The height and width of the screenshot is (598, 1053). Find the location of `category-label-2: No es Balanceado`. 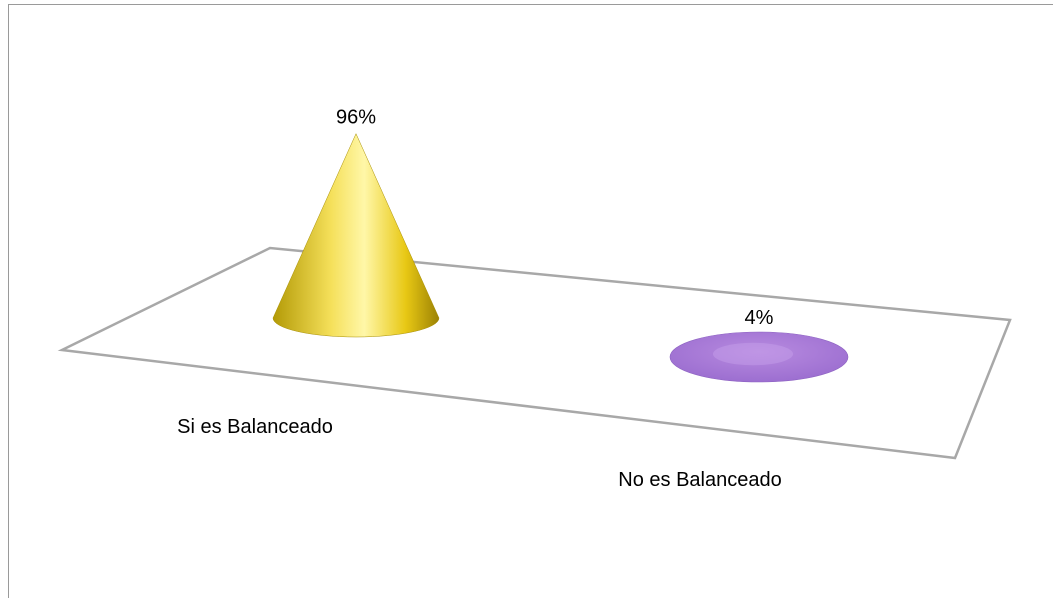

category-label-2: No es Balanceado is located at coordinates (699, 480).